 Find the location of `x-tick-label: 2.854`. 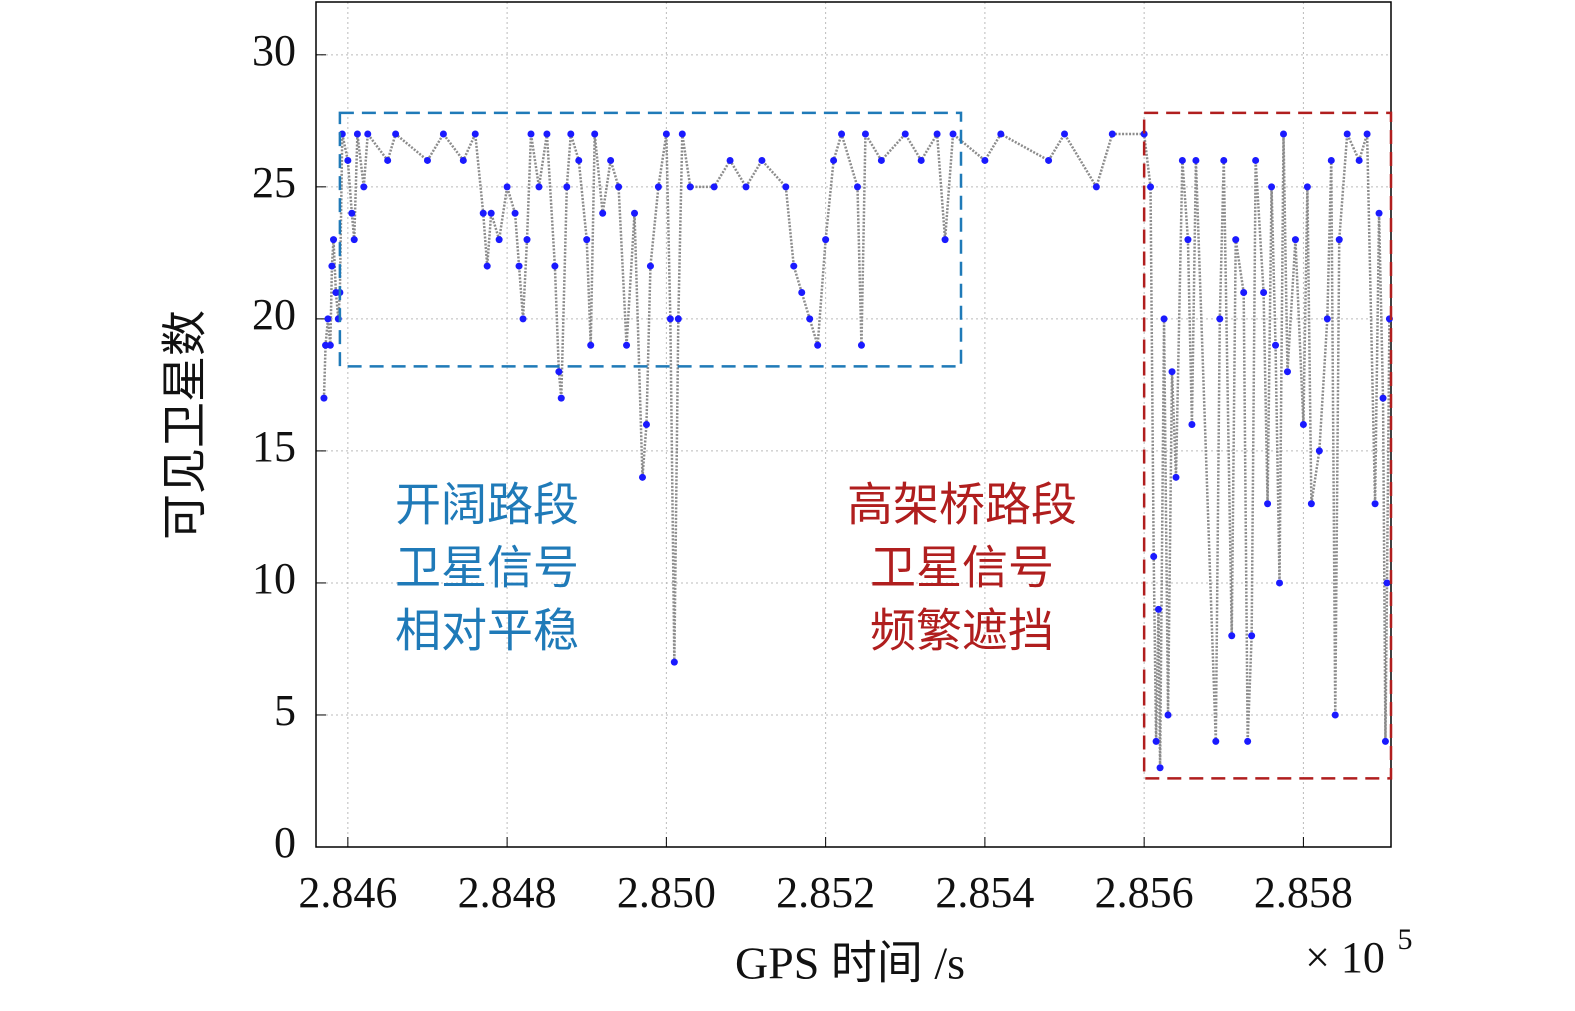

x-tick-label: 2.854 is located at coordinates (984, 892).